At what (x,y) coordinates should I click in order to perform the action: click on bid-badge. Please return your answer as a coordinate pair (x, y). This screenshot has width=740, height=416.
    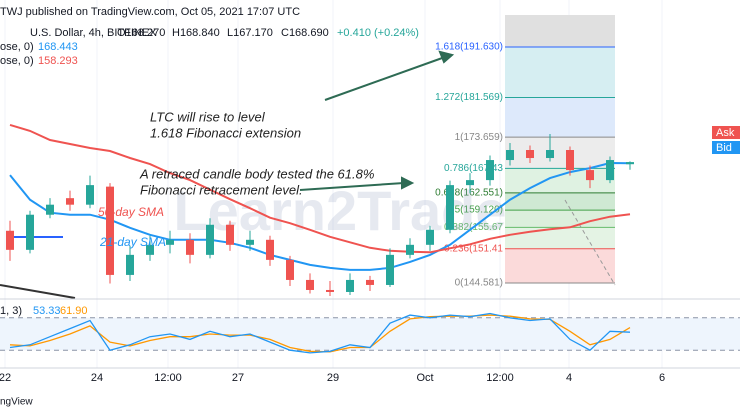
    Looking at the image, I should click on (726, 147).